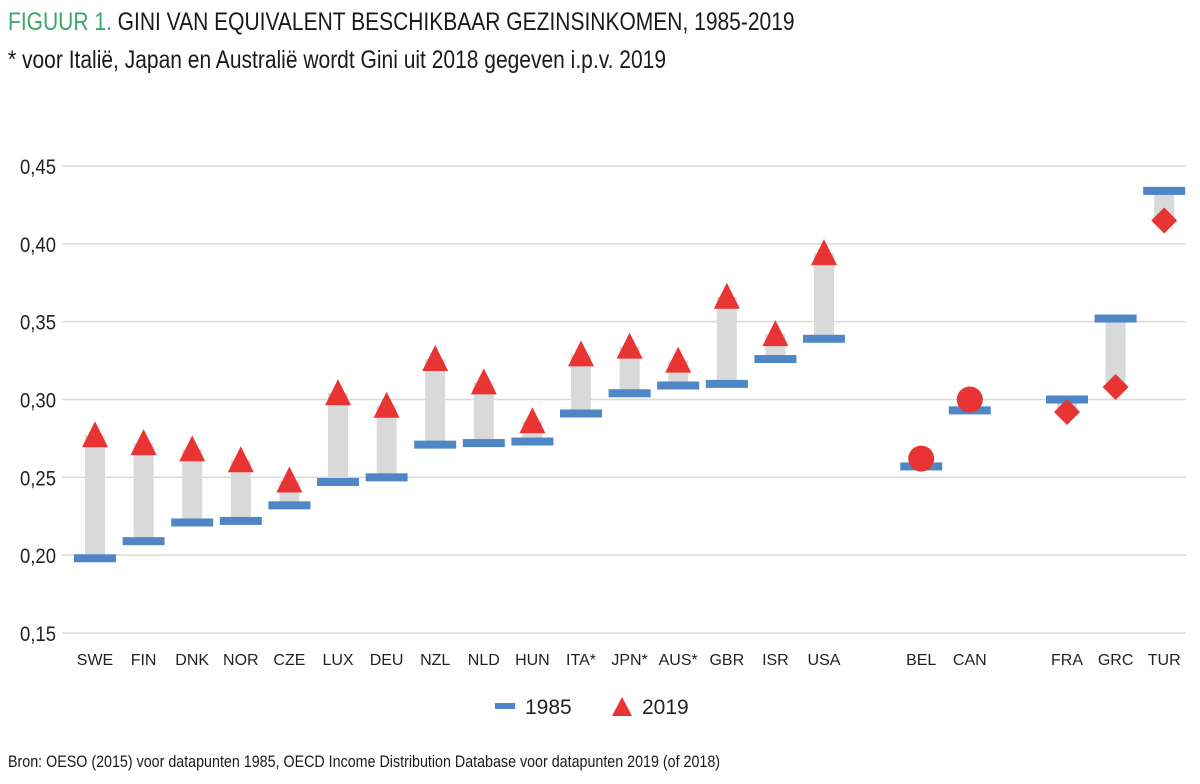 This screenshot has height=784, width=1200. What do you see at coordinates (38, 400) in the screenshot?
I see `y-tick-label: 0,30` at bounding box center [38, 400].